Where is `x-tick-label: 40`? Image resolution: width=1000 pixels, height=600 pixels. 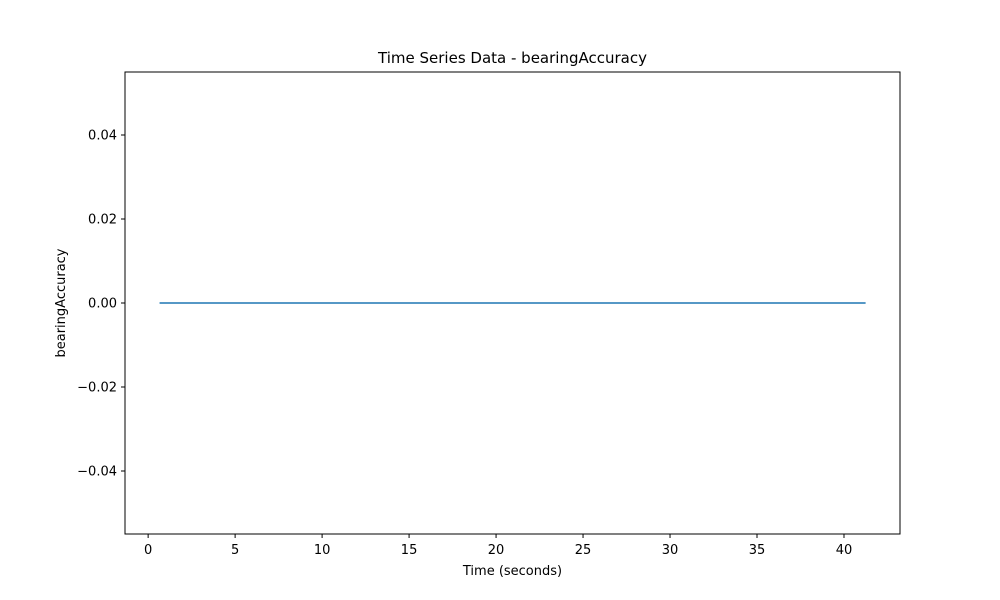 x-tick-label: 40 is located at coordinates (844, 550).